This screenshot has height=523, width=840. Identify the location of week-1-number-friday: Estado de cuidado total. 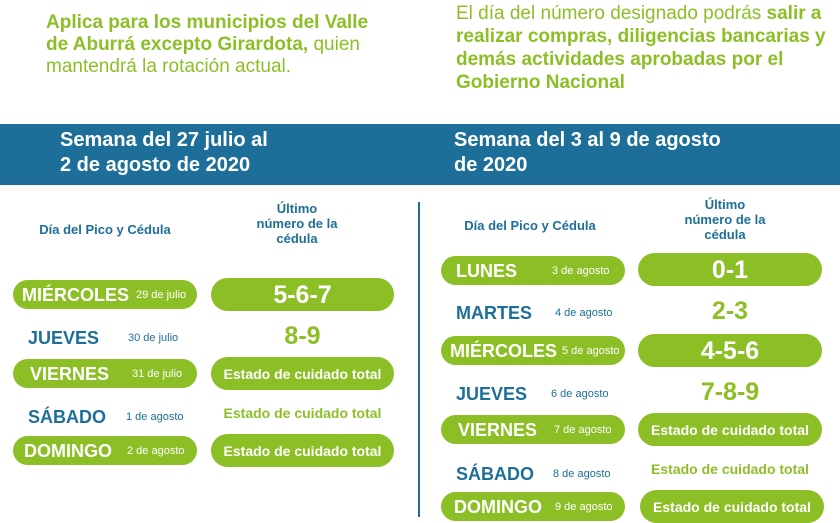
(302, 374).